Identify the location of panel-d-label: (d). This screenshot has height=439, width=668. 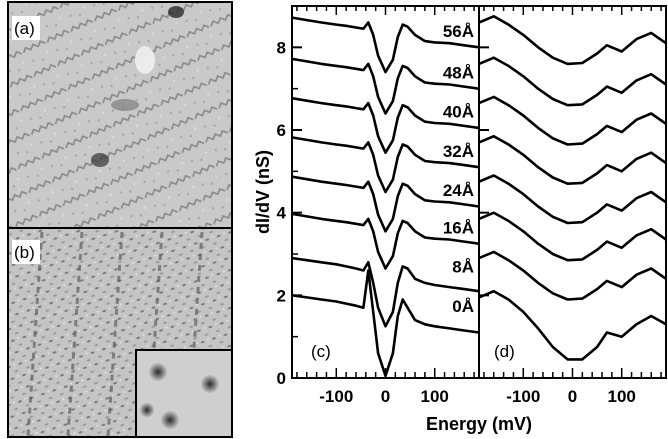
(504, 351).